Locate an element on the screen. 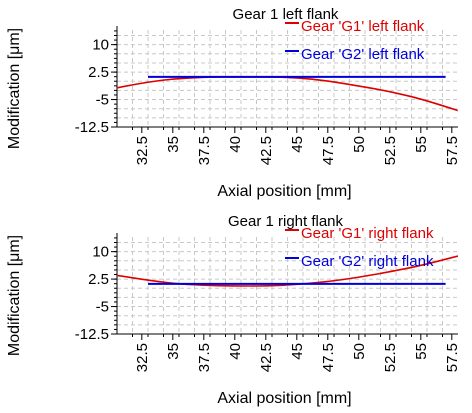  chart-title: Gear 1 left flank is located at coordinates (286, 14).